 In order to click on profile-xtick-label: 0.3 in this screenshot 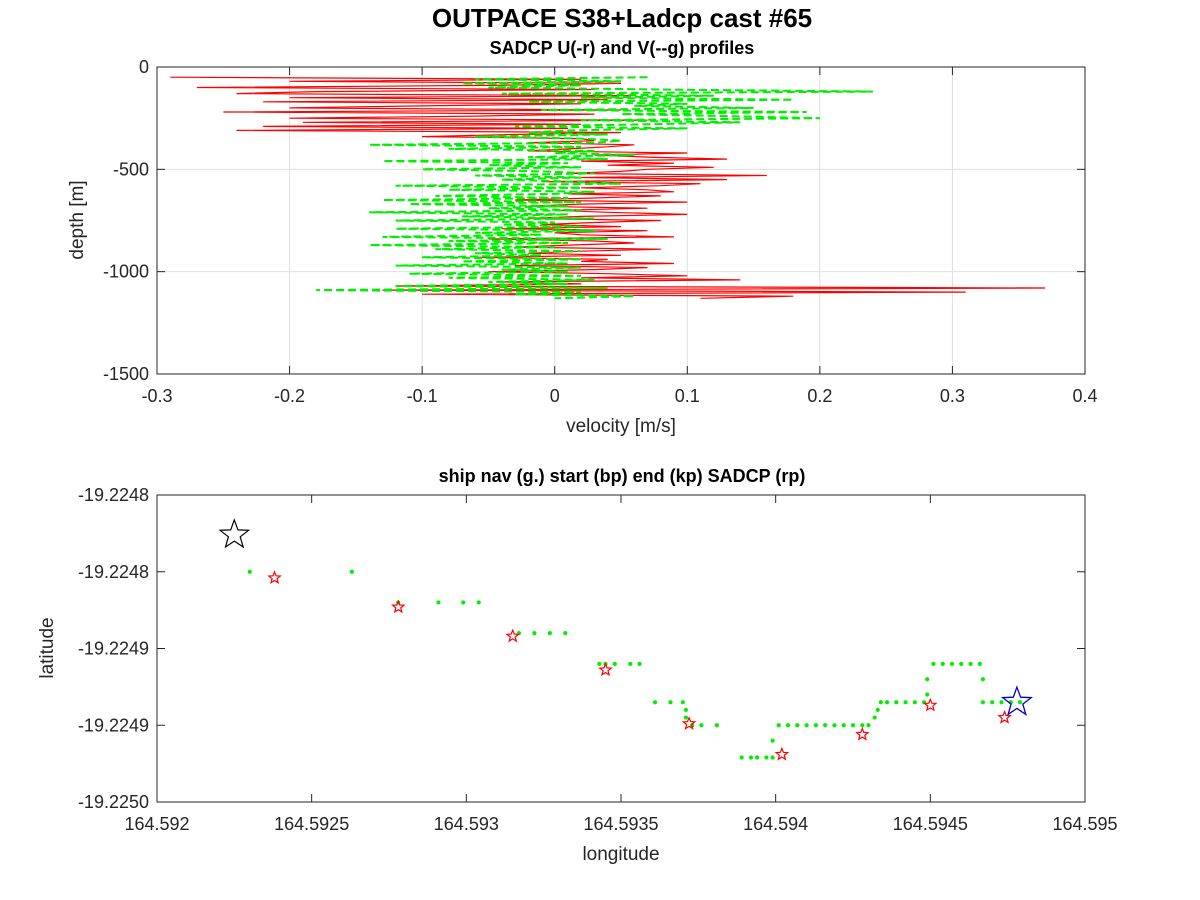, I will do `click(952, 396)`.